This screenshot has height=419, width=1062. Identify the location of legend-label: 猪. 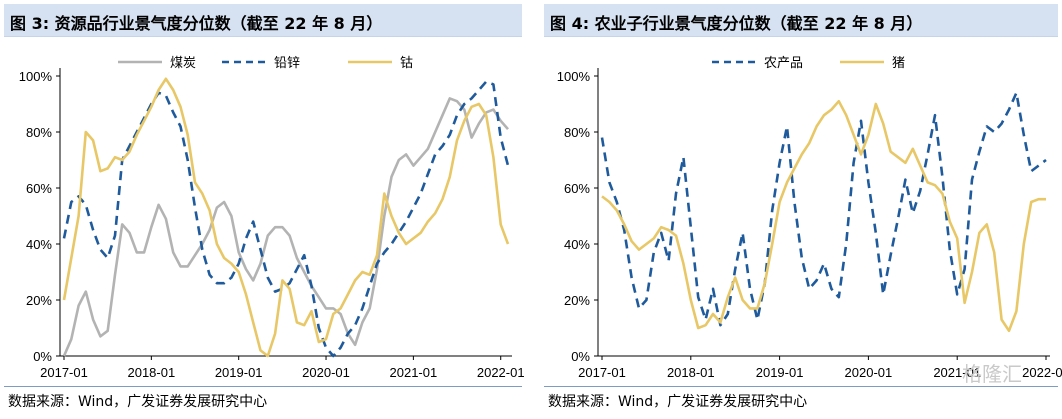
(898, 63).